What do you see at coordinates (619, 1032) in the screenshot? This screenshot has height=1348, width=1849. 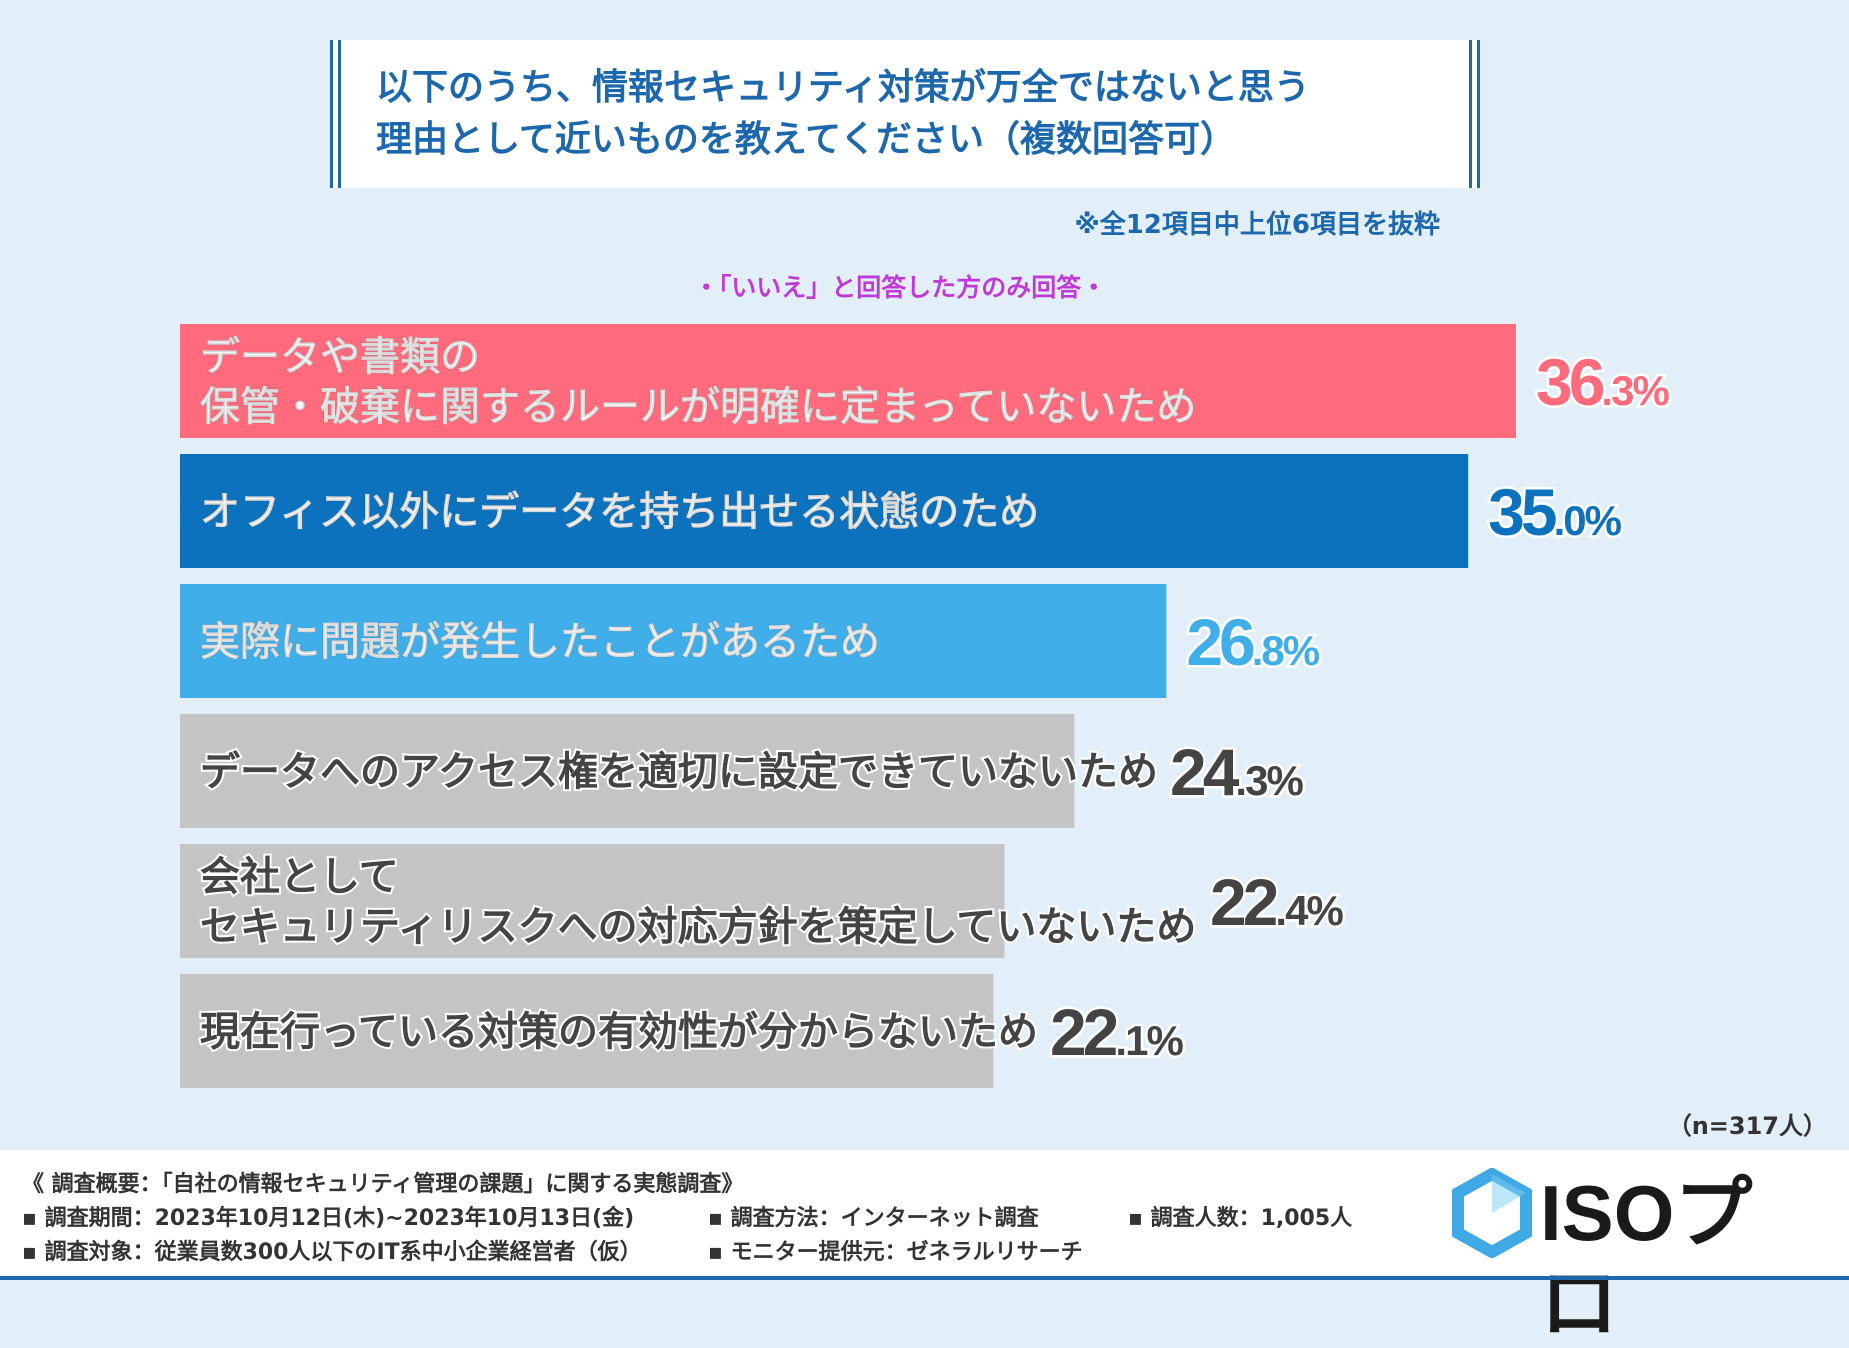 I see `category-label-6: 現在行っている対策の有効性が分からないため` at bounding box center [619, 1032].